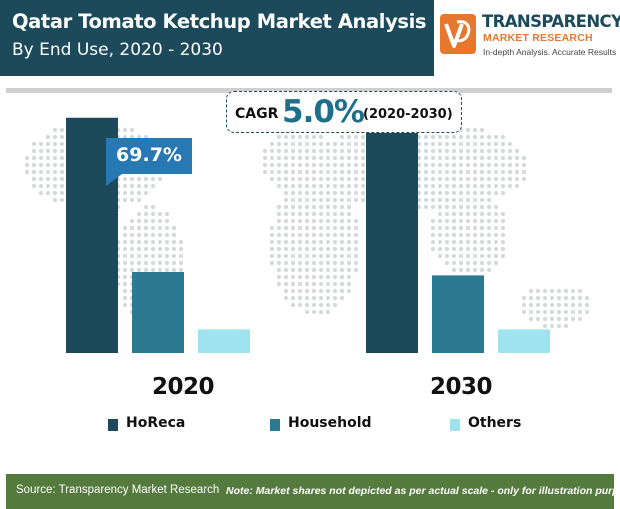 This screenshot has height=509, width=620. I want to click on bar-others-2030, so click(524, 341).